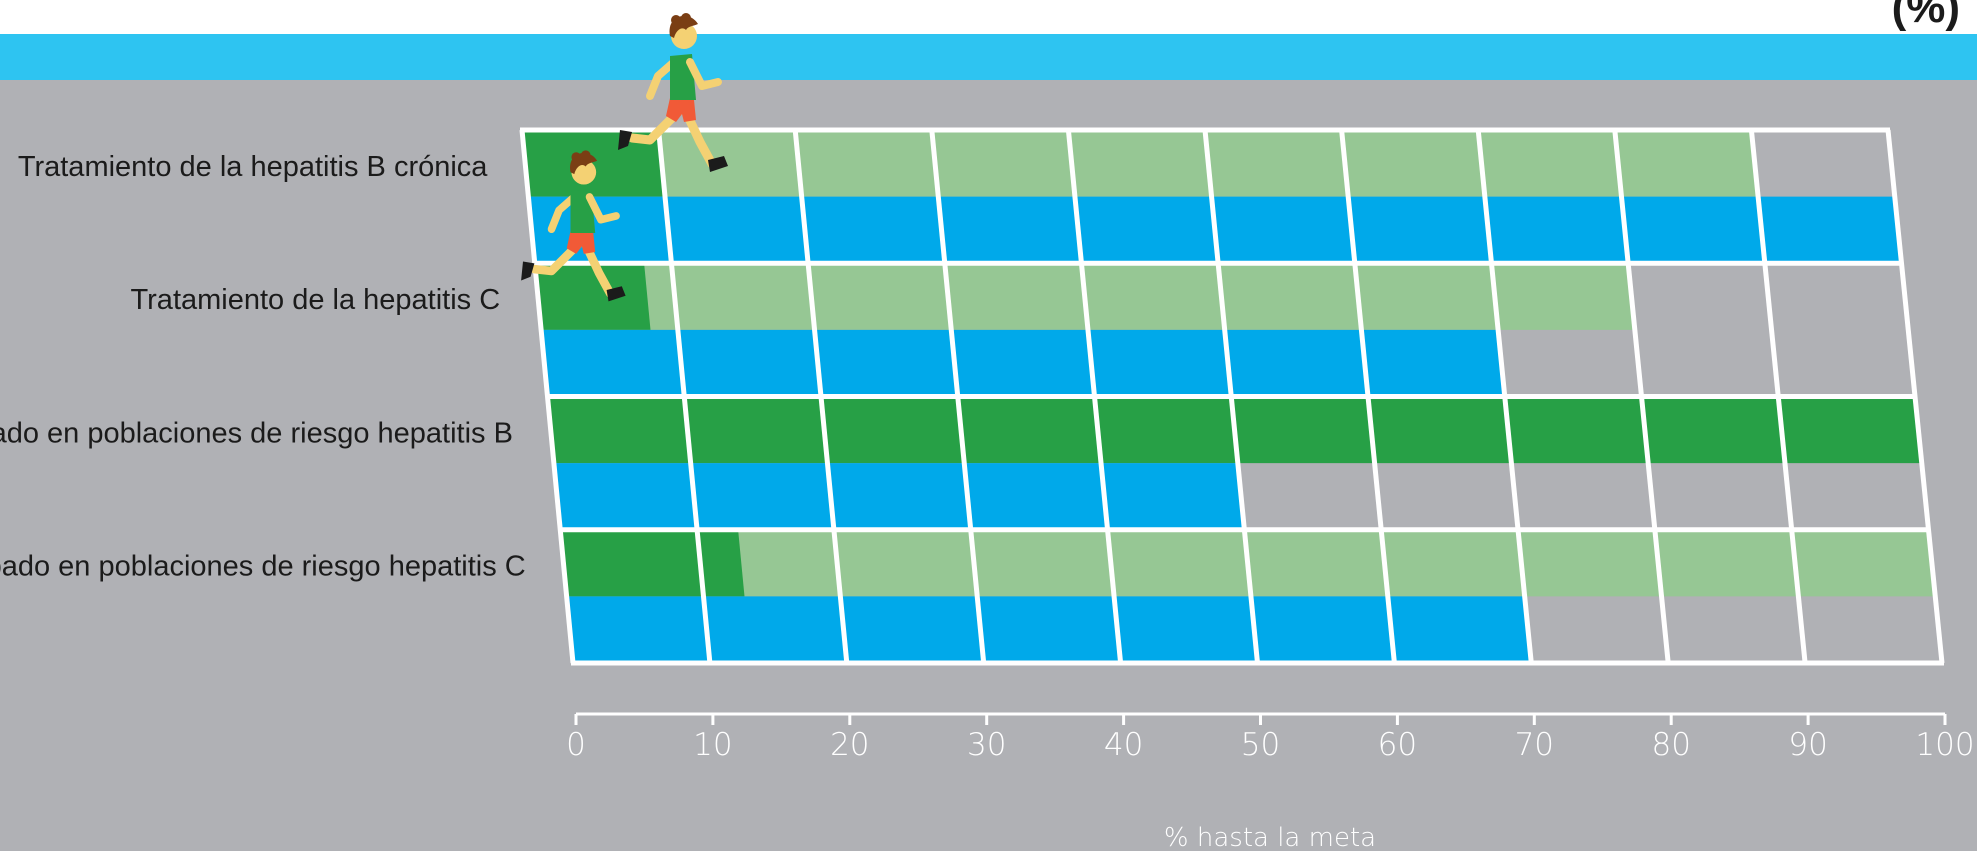 Image resolution: width=1977 pixels, height=851 pixels. Describe the element at coordinates (253, 167) in the screenshot. I see `category-label: Tratamiento de la hepatitis B crónica` at that location.